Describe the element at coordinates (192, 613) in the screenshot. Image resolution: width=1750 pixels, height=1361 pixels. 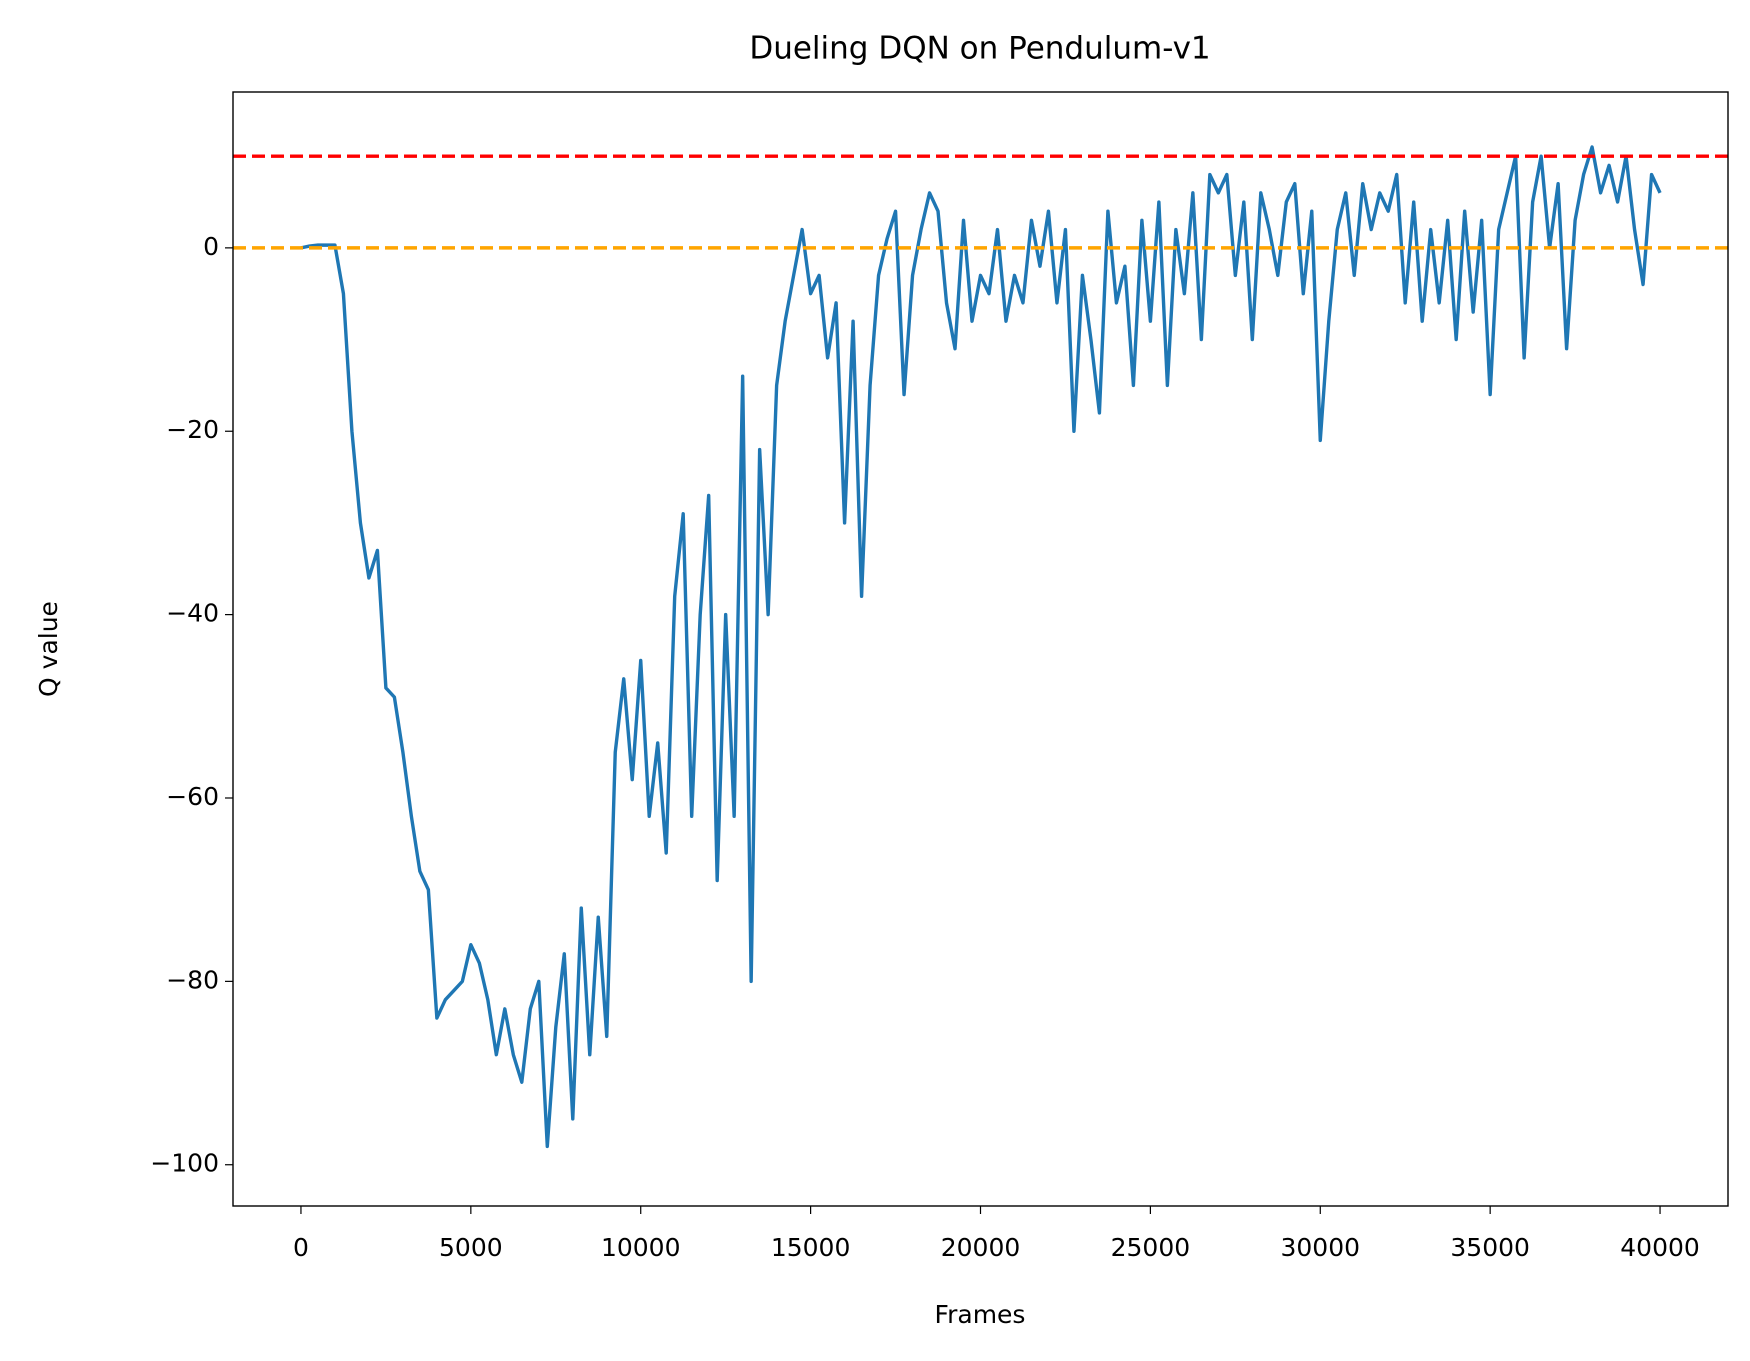
I see `y-tick-label: −40` at that location.